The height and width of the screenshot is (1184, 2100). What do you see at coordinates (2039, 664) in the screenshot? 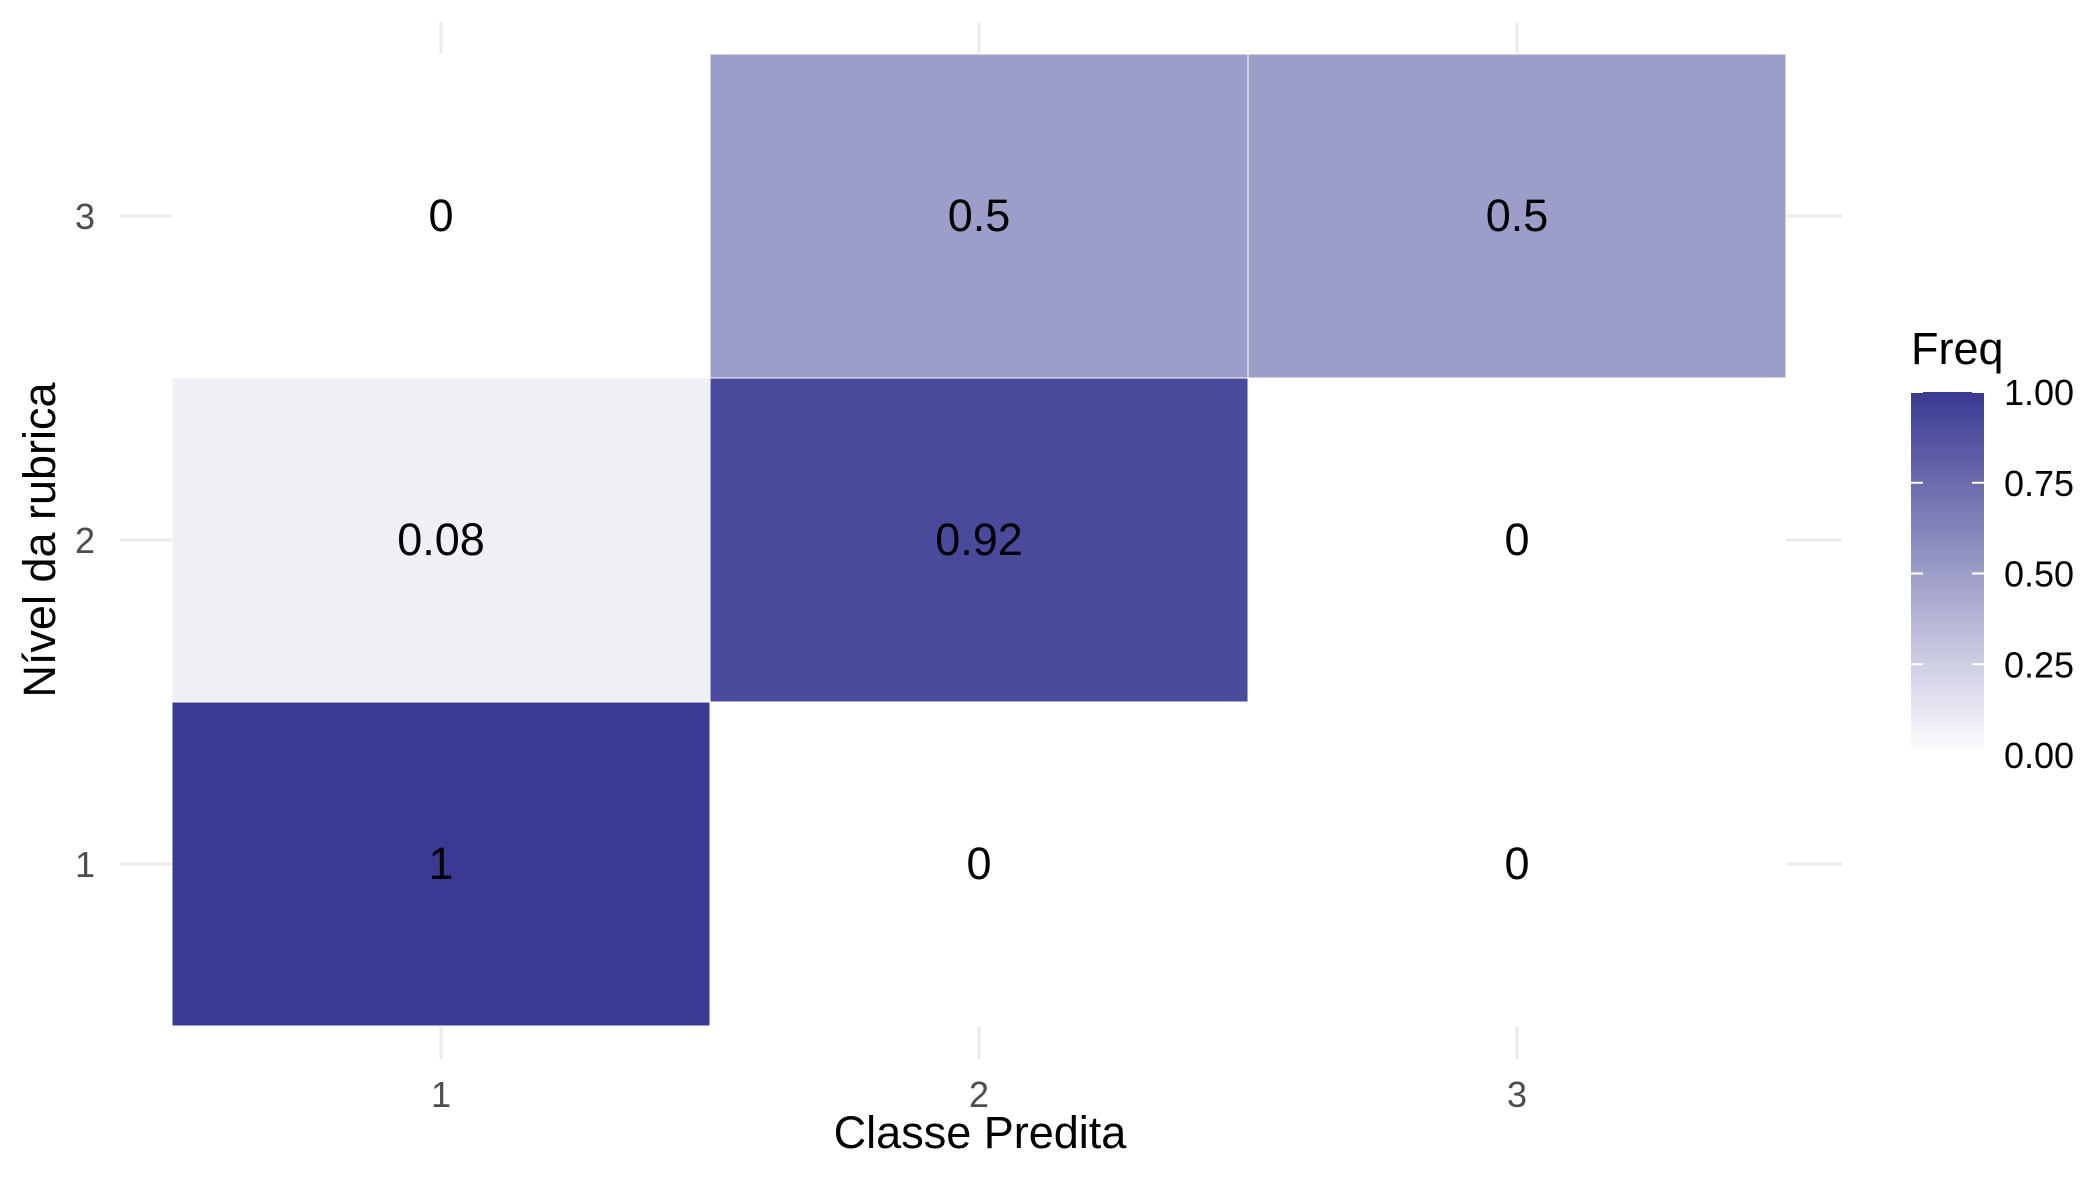
I see `legend-tick-label: 0.25` at bounding box center [2039, 664].